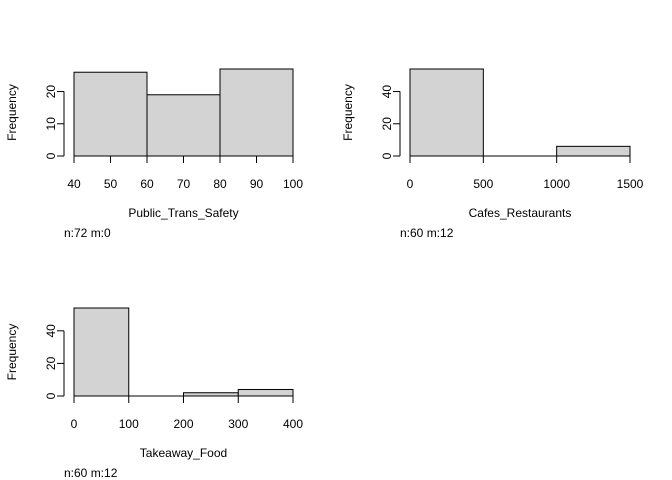 The image size is (672, 480). I want to click on panel3-count-note: n:60 m:12, so click(91, 473).